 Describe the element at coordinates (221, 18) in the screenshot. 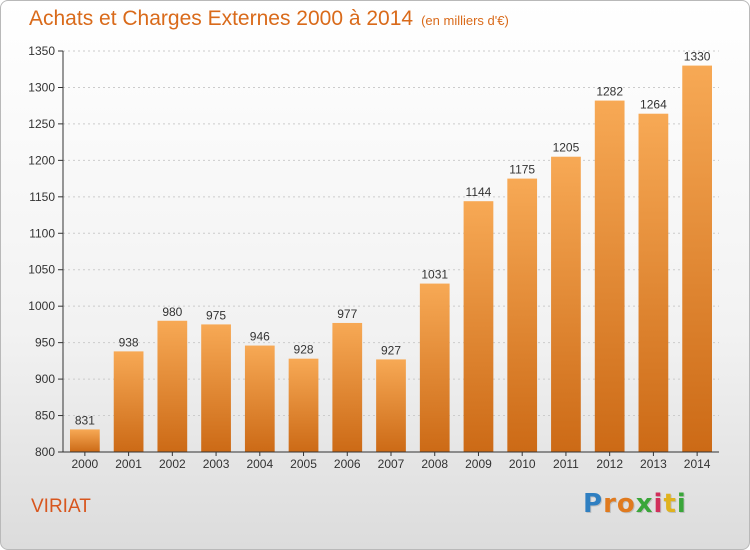

I see `chart-title-text: Achats et Charges Externes 2000 à 2014` at that location.